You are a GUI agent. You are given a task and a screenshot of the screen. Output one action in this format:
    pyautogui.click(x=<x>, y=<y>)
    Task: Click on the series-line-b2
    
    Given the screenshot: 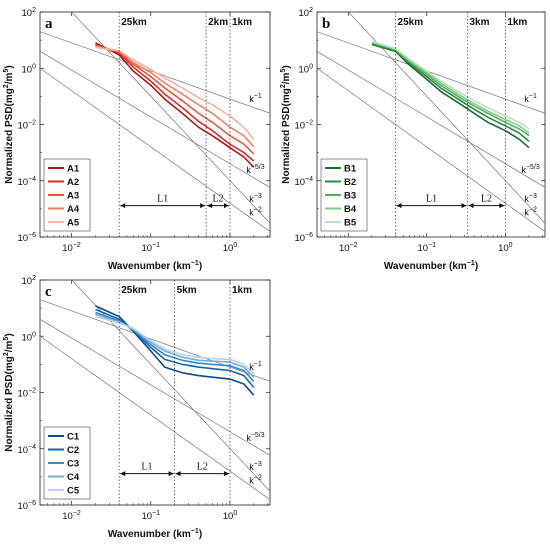 What is the action you would take?
    pyautogui.click(x=450, y=92)
    